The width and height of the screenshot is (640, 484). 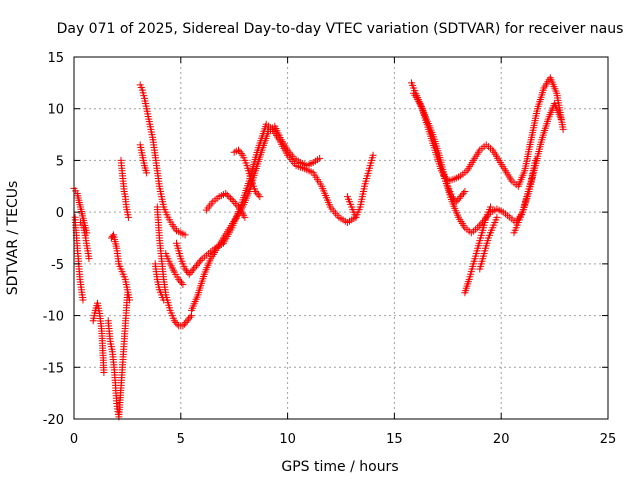 I want to click on series-arc-a, so click(x=80, y=210).